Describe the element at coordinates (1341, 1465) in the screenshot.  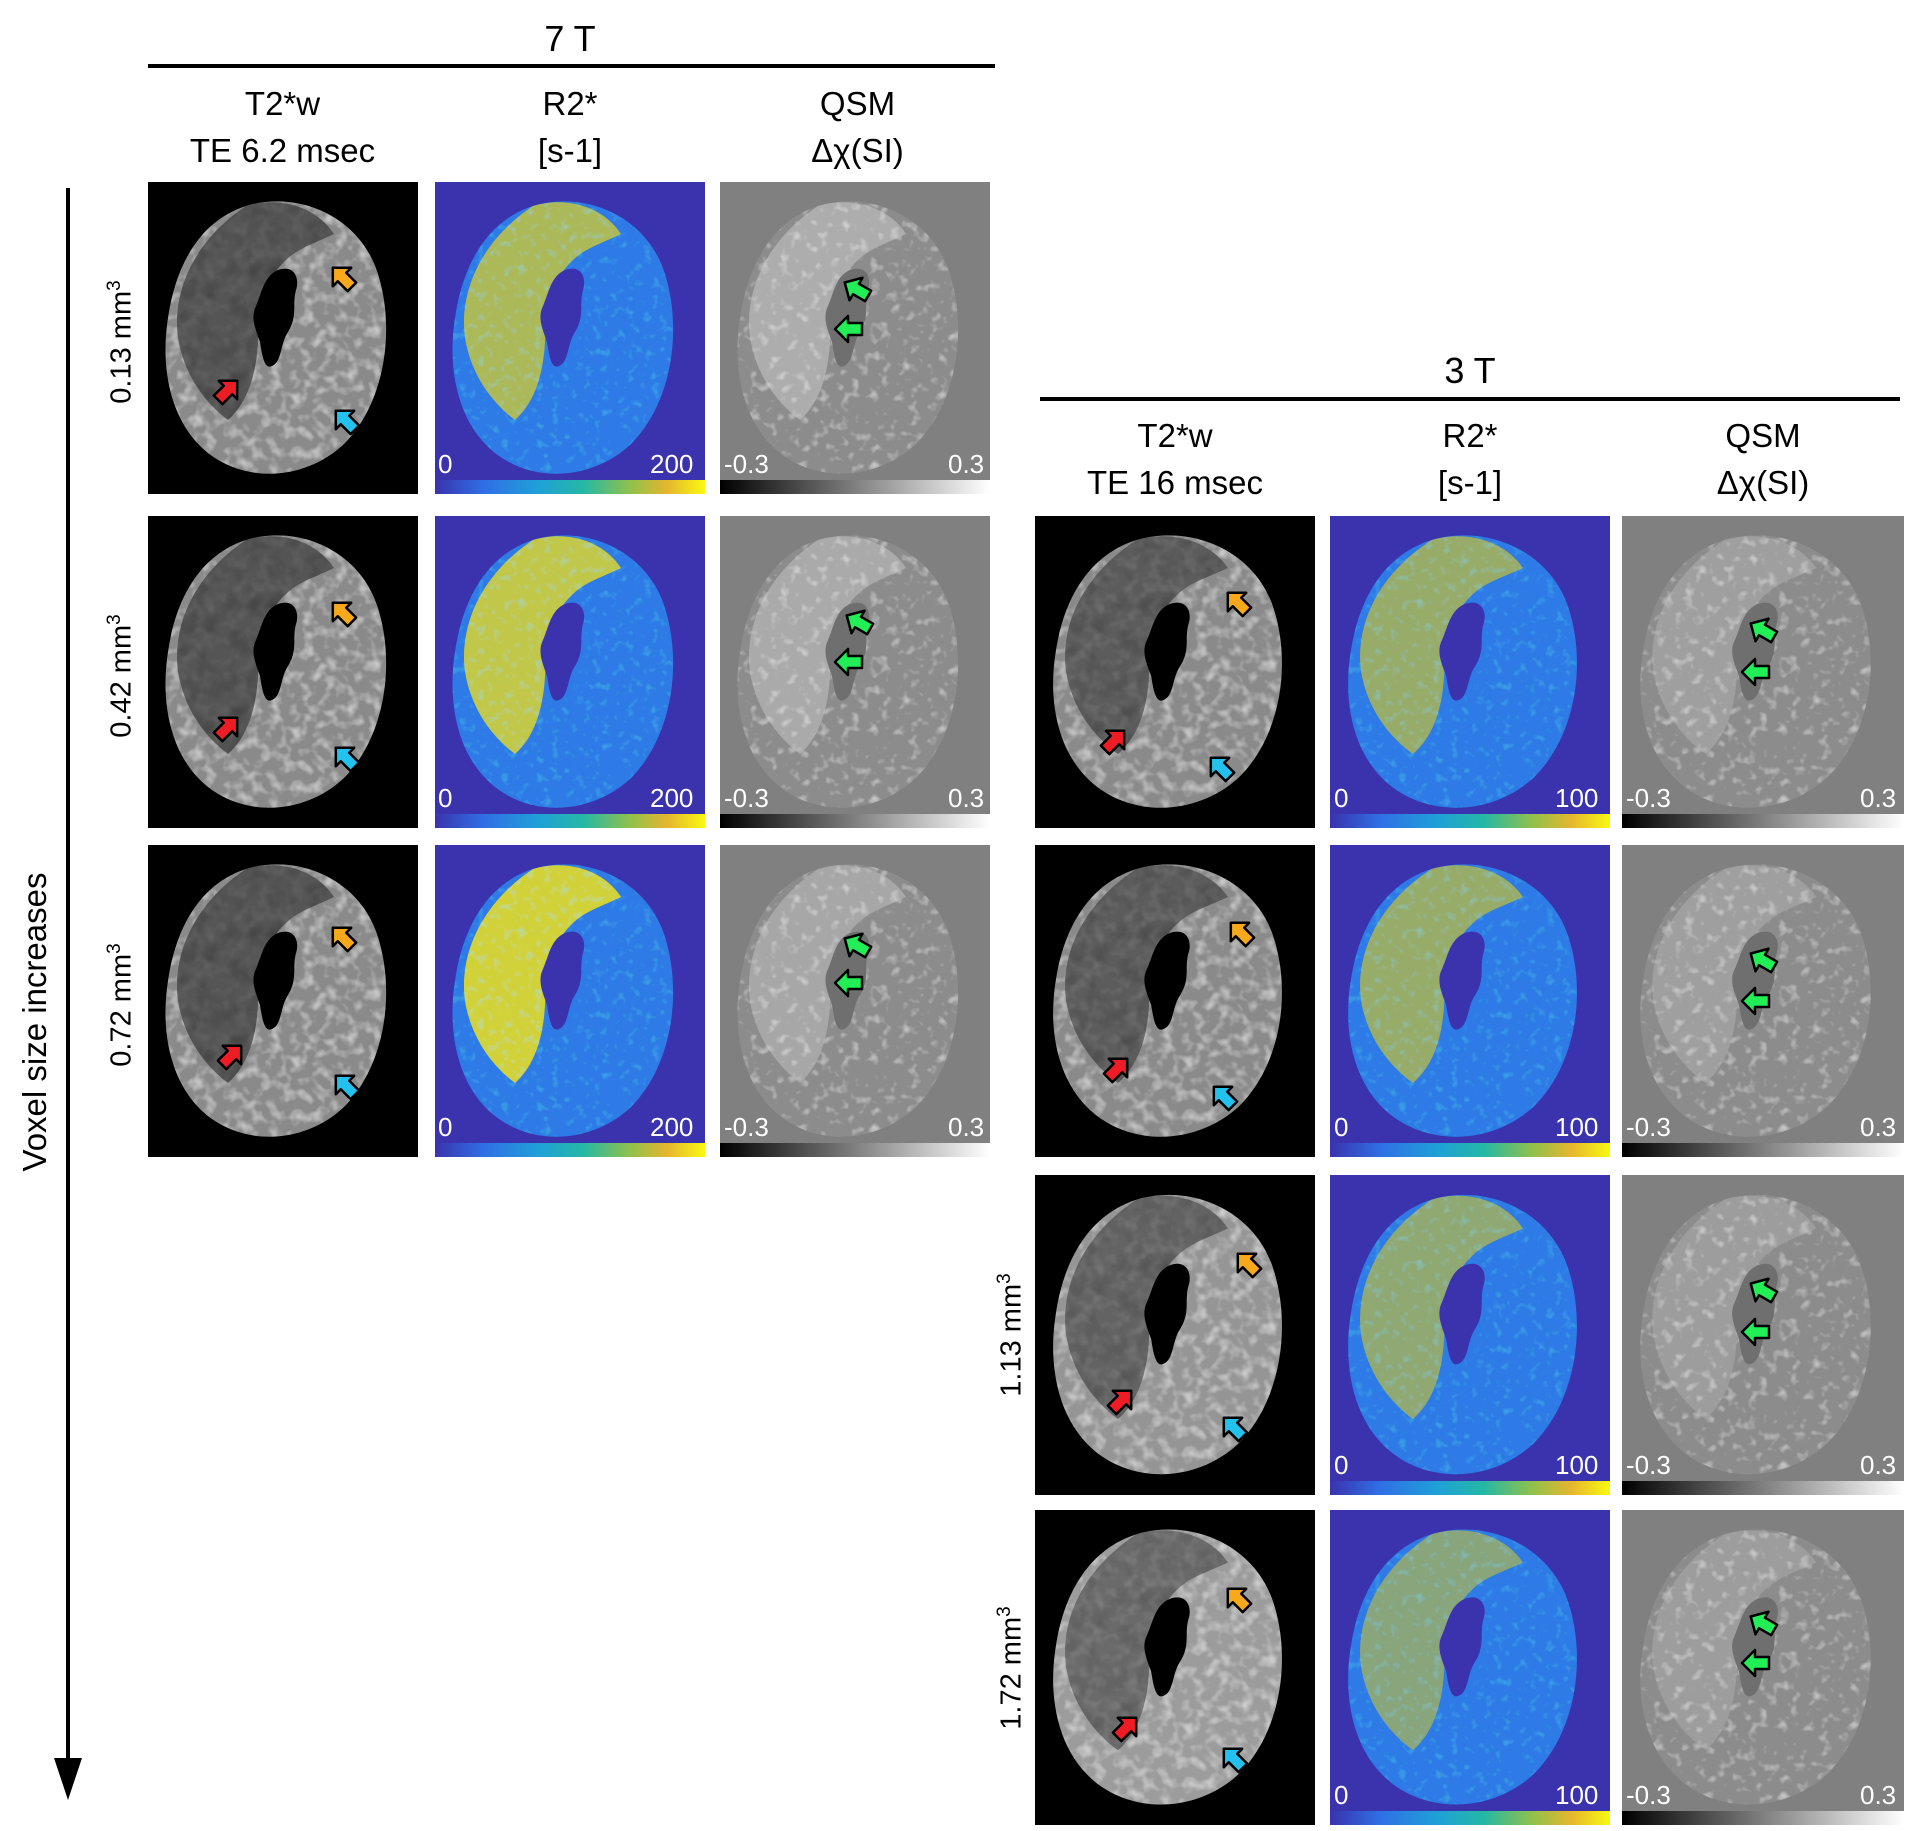
I see `r2-scale-min-3t-row3: 0` at that location.